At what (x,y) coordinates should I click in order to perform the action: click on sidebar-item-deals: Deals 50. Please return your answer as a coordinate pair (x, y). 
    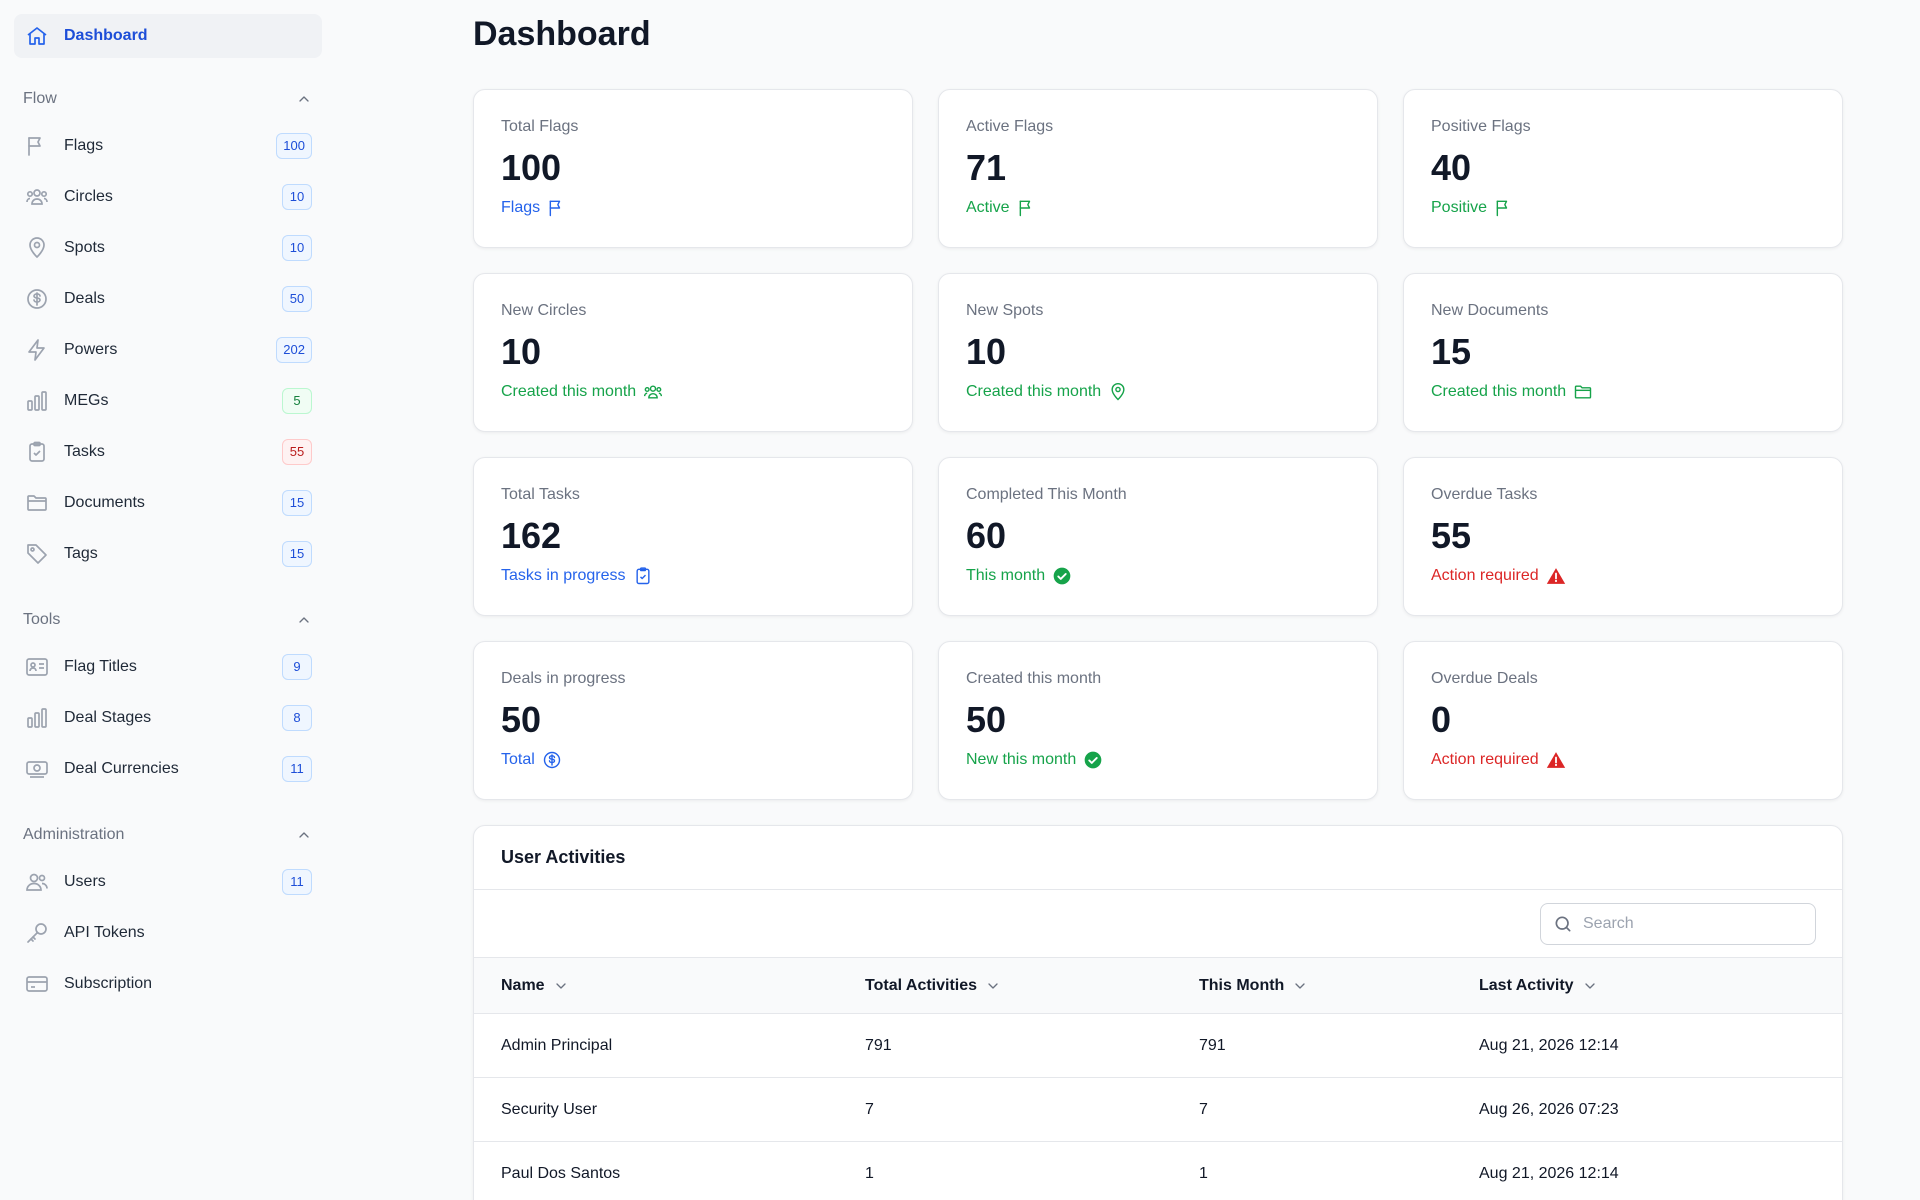
    Looking at the image, I should click on (168, 298).